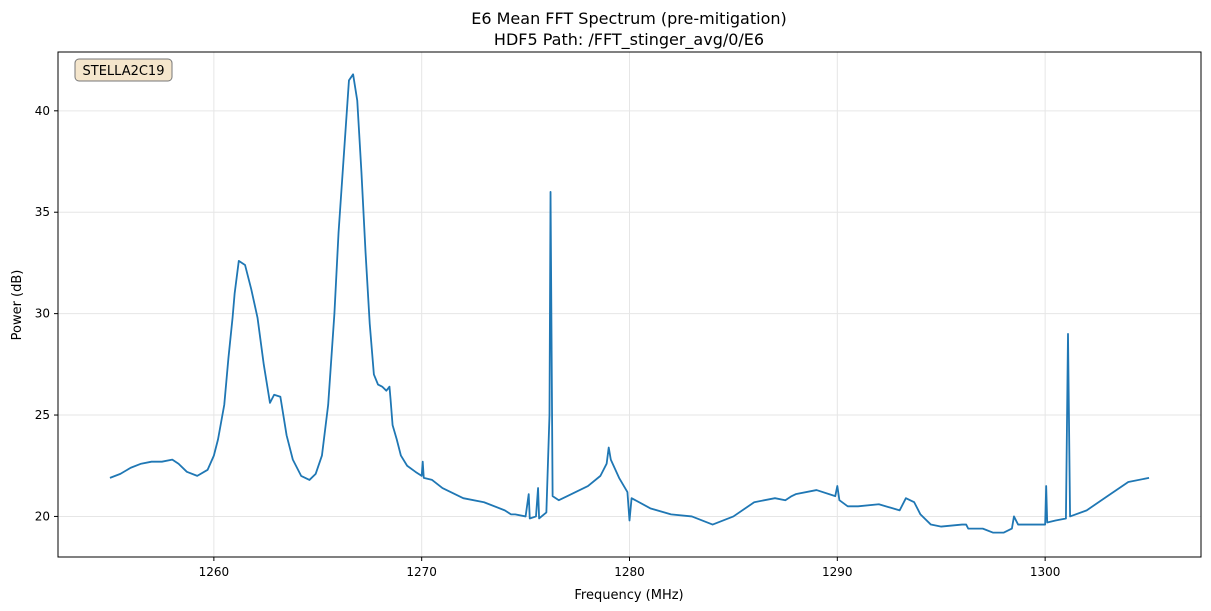  What do you see at coordinates (42, 212) in the screenshot?
I see `y-tick-label: 35` at bounding box center [42, 212].